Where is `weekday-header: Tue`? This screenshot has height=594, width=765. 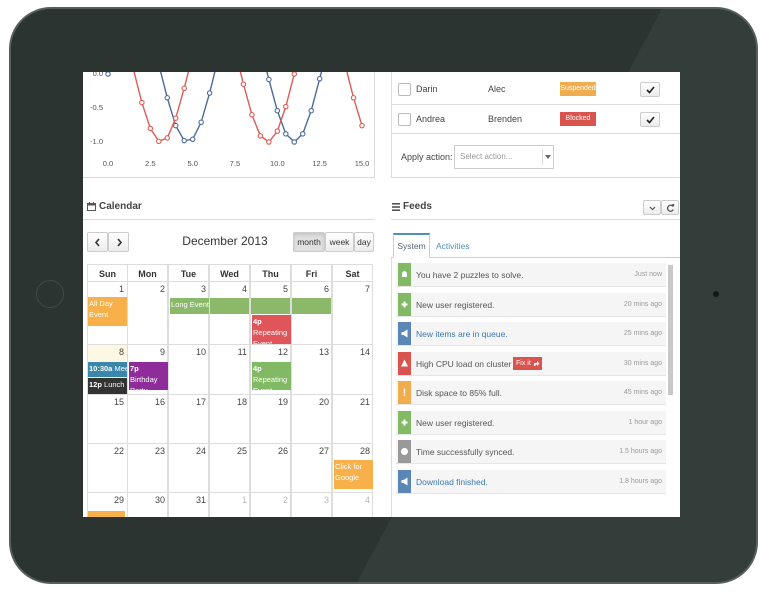
weekday-header: Tue is located at coordinates (188, 273).